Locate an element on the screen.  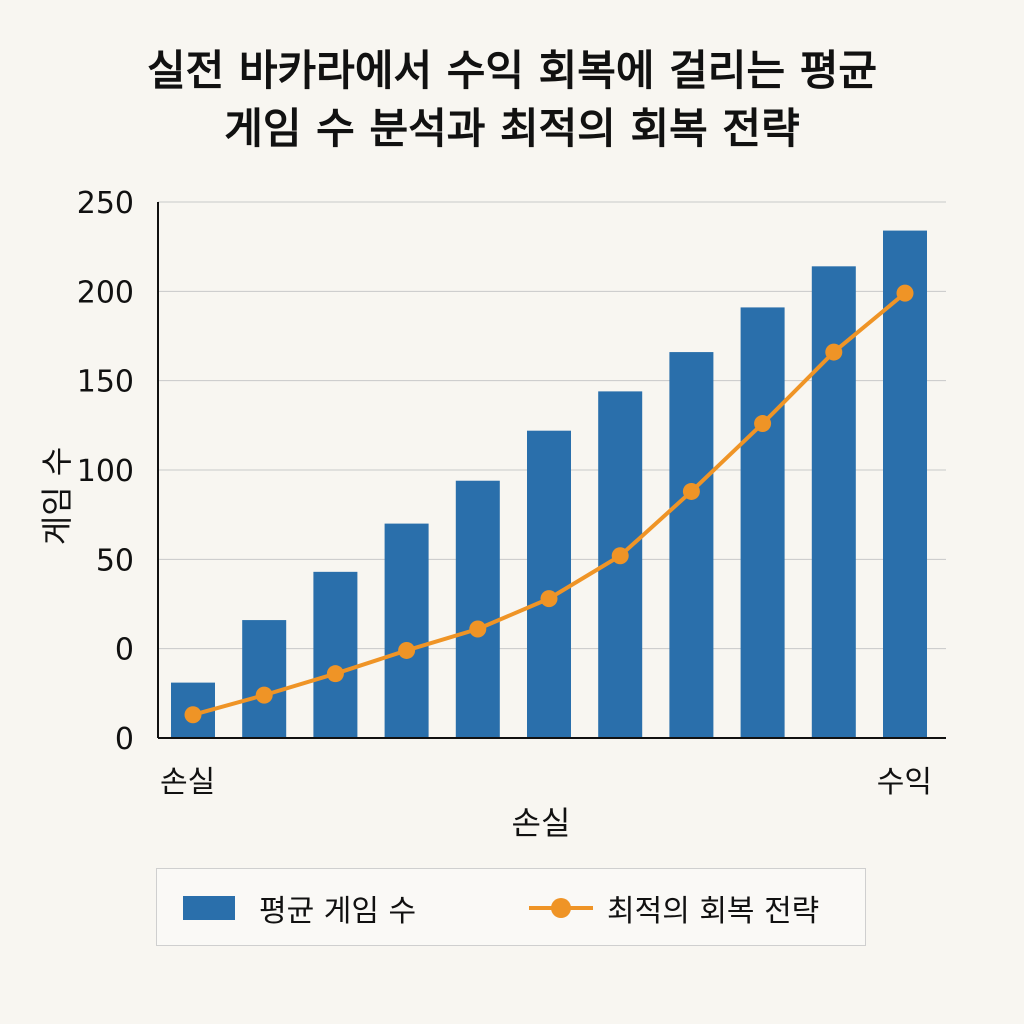
legend-swatch-line-marker is located at coordinates (561, 908).